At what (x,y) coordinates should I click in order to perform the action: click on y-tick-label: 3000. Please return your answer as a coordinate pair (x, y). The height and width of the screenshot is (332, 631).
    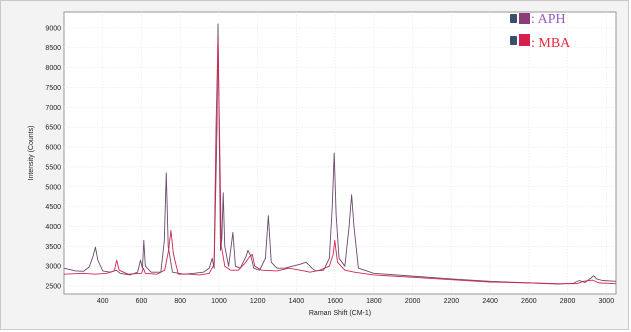
    Looking at the image, I should click on (53, 267).